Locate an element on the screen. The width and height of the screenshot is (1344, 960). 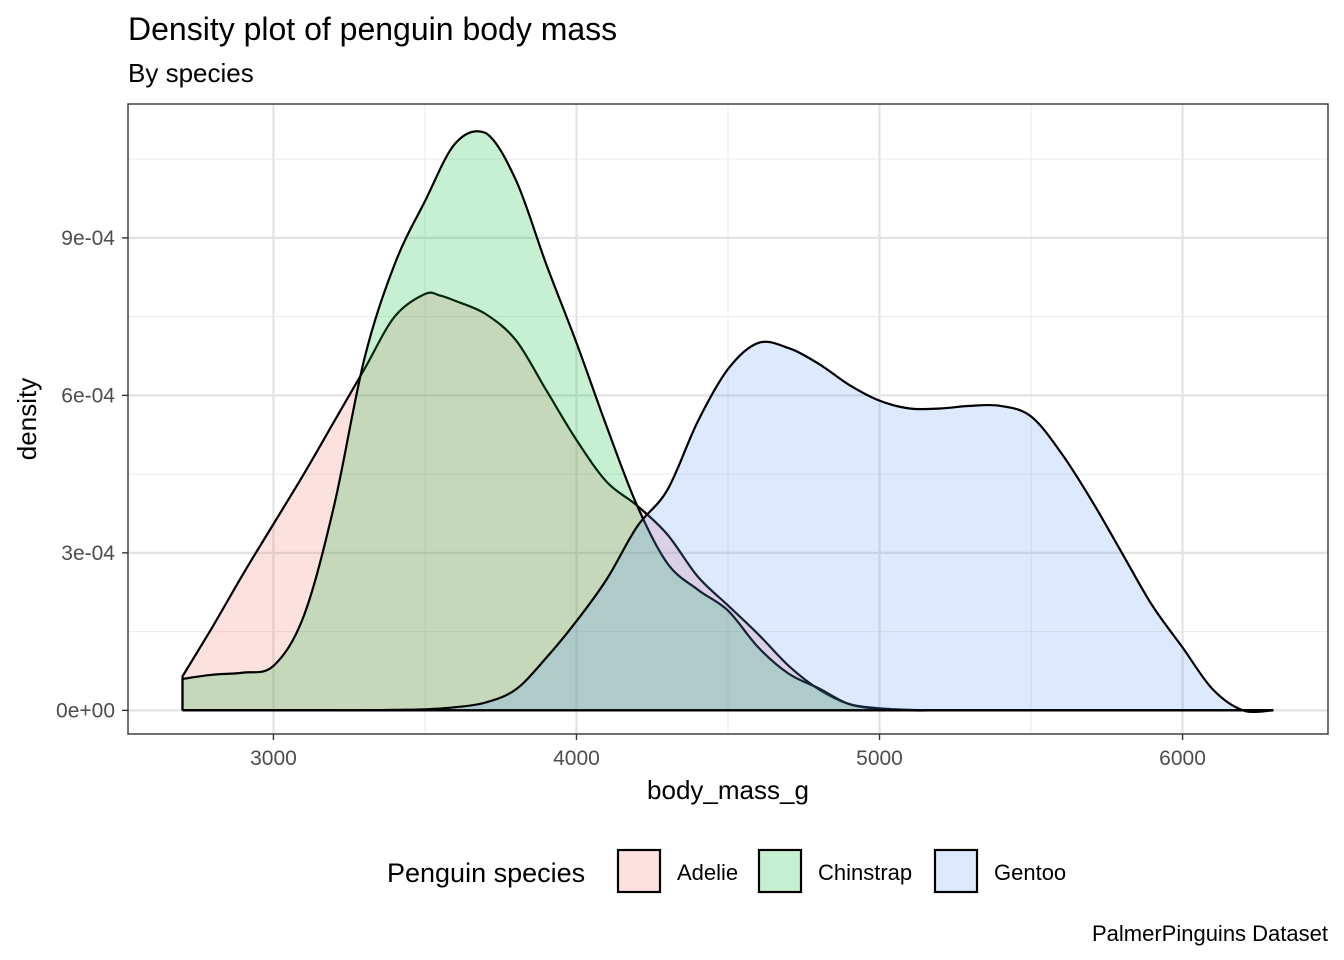
x-tick-label: 5000 is located at coordinates (879, 758).